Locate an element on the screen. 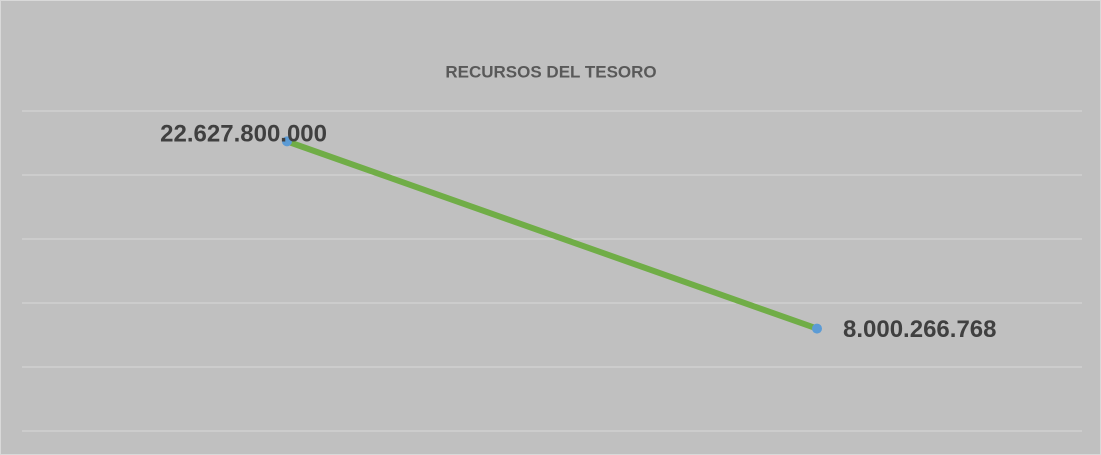 The width and height of the screenshot is (1101, 455). data-label: 22.627.800.000 is located at coordinates (243, 134).